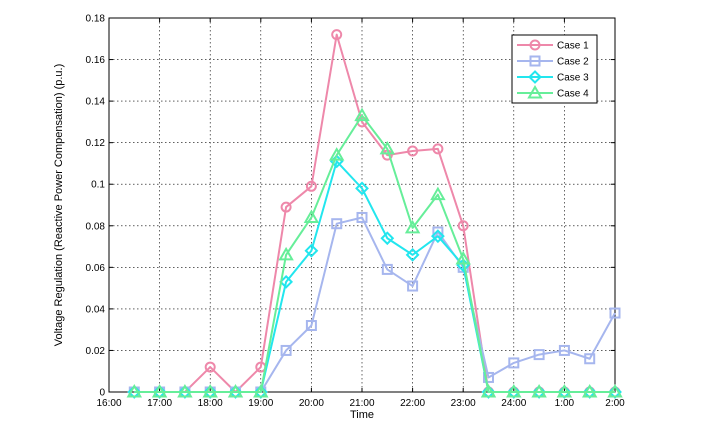  What do you see at coordinates (361, 403) in the screenshot?
I see `x-tick-label: 21:00` at bounding box center [361, 403].